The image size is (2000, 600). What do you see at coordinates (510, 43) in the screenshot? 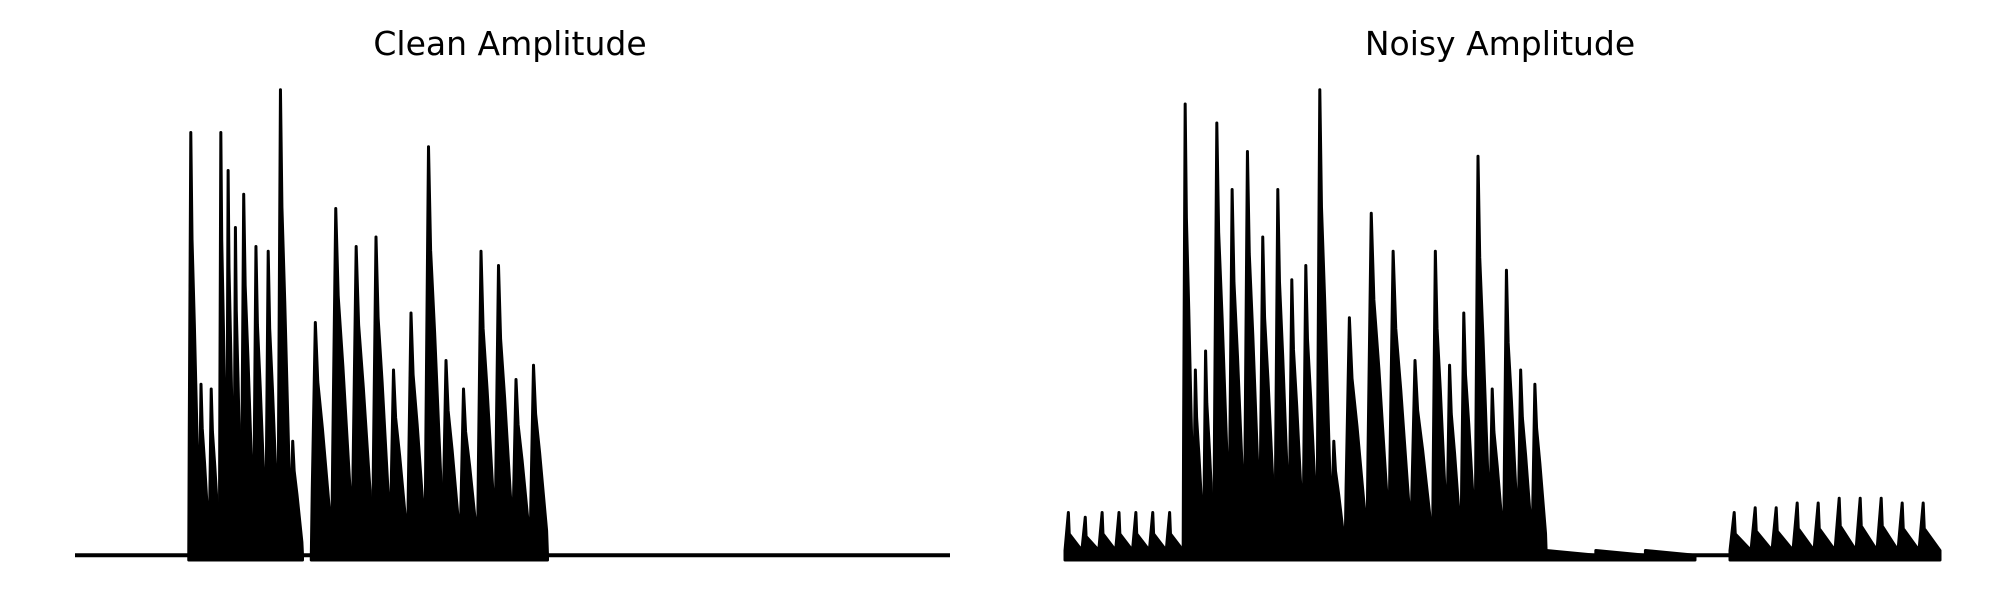
I see `chart-title: Clean Amplitude` at bounding box center [510, 43].